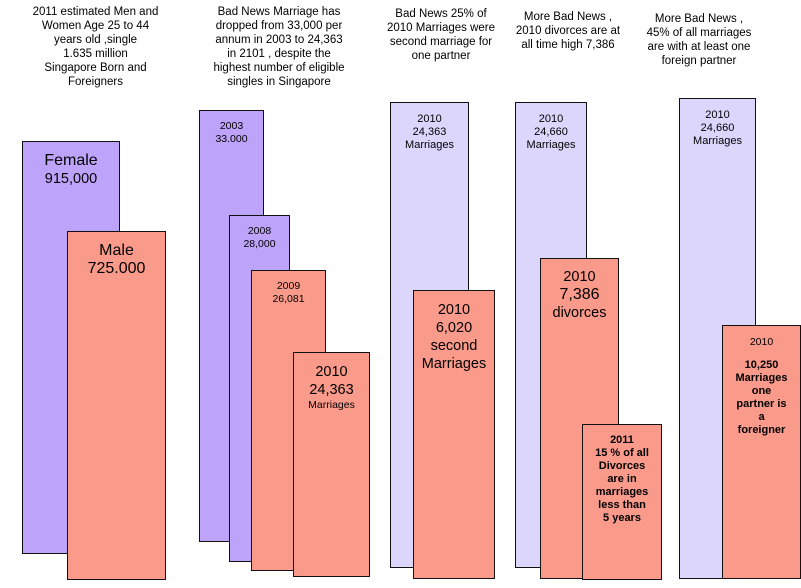 Image resolution: width=801 pixels, height=588 pixels. Describe the element at coordinates (279, 68) in the screenshot. I see `caption-line: highest number of eligible` at that location.